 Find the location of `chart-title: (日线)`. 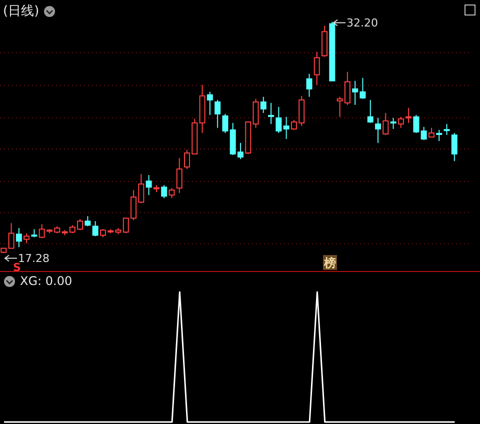

chart-title: (日线) is located at coordinates (21, 11).